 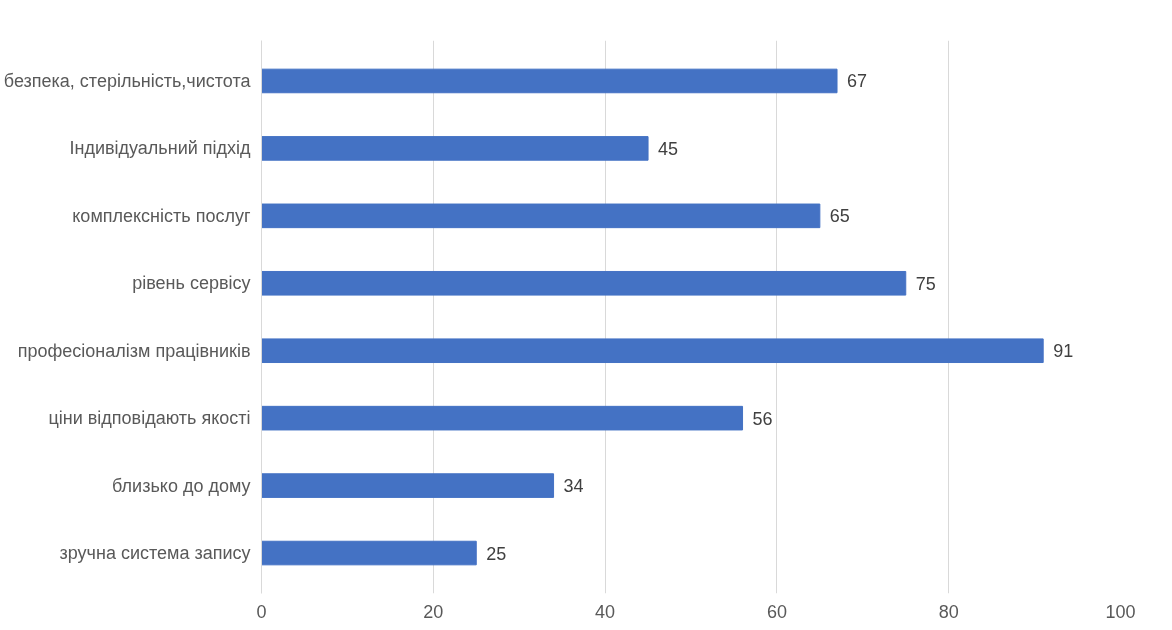 What do you see at coordinates (857, 81) in the screenshot?
I see `data-label: 67` at bounding box center [857, 81].